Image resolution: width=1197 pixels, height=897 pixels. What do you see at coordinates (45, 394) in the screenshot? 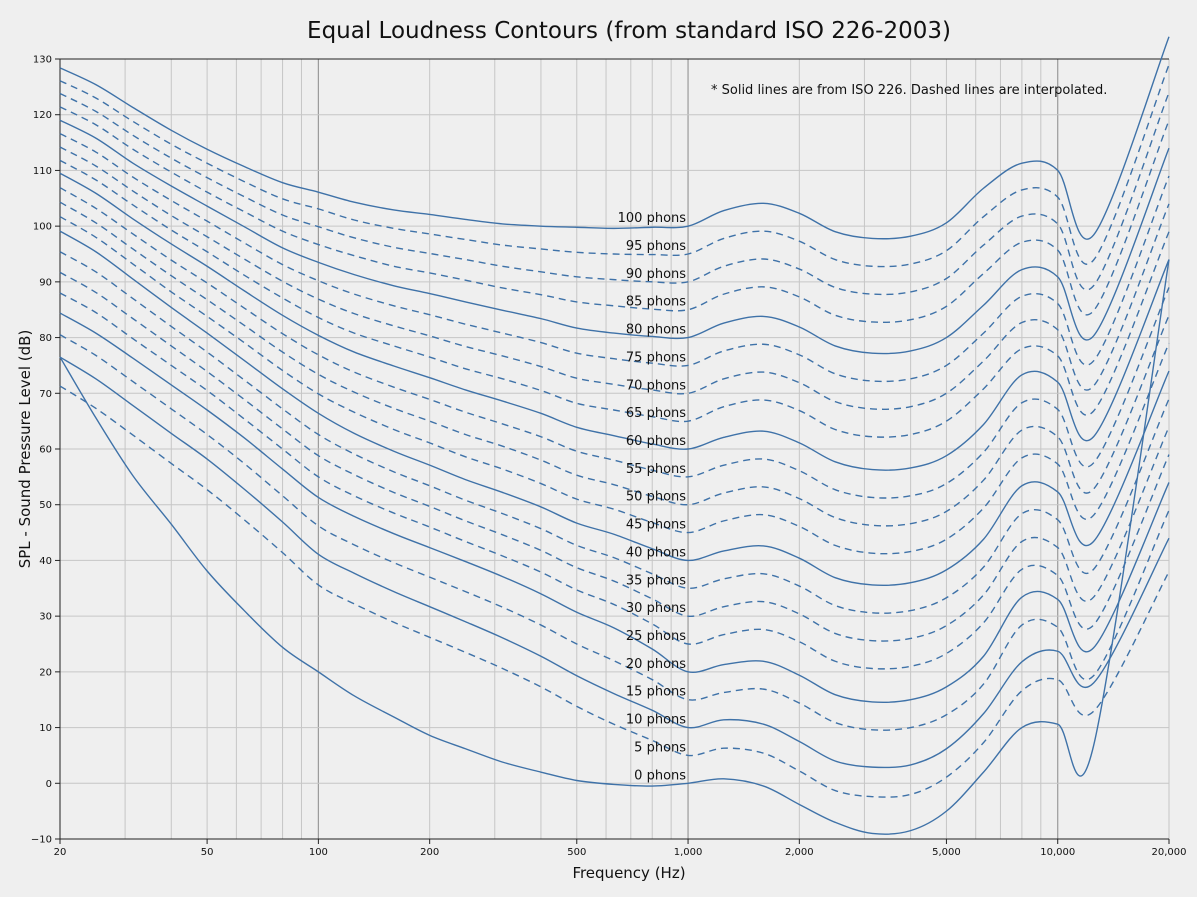
I see `y-tick-label: 70` at bounding box center [45, 394].